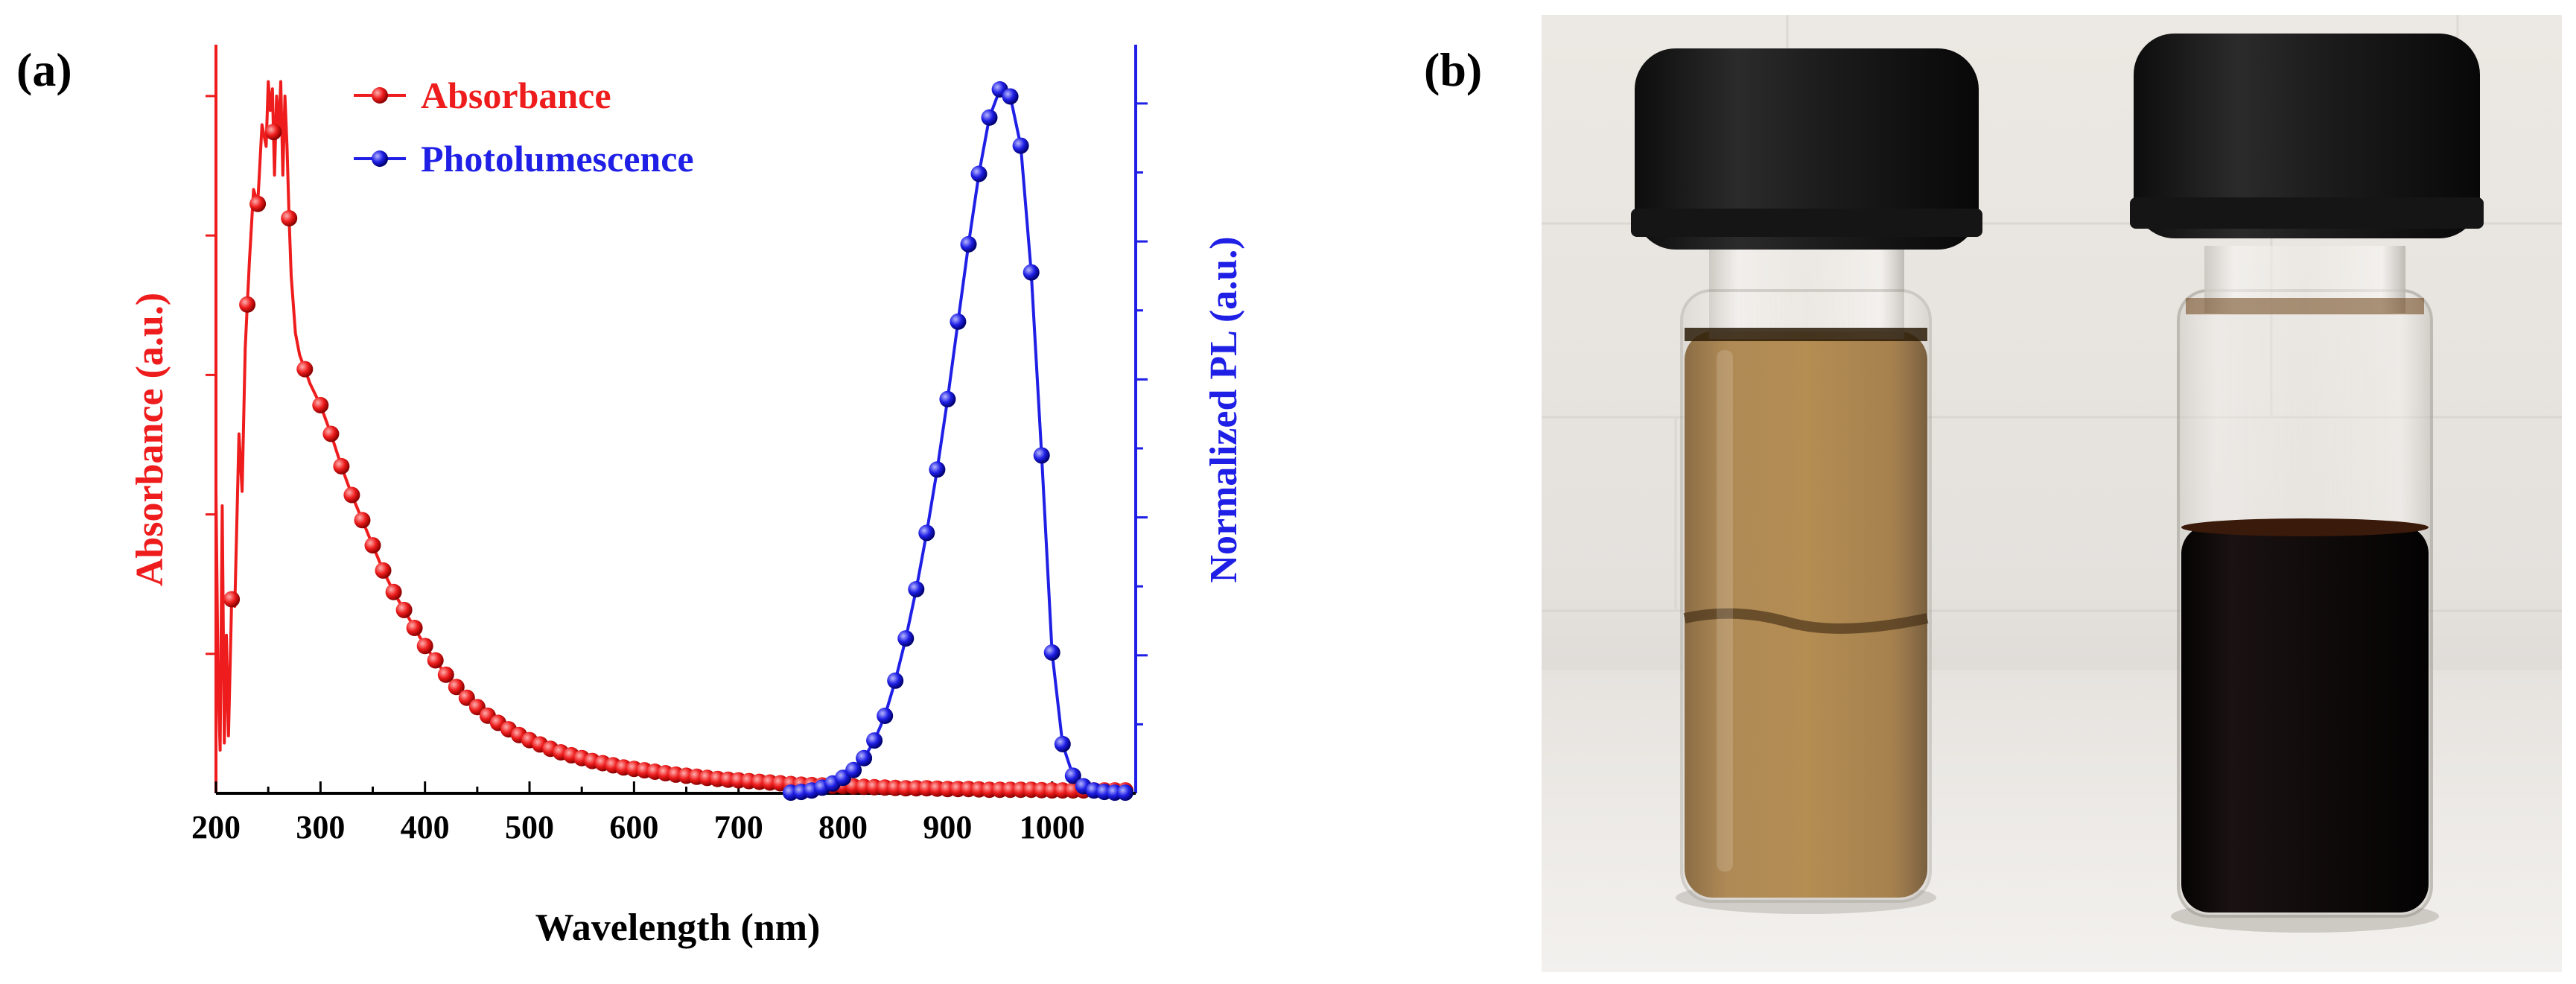 The width and height of the screenshot is (2576, 984). Describe the element at coordinates (2305, 718) in the screenshot. I see `vial-right-liquid` at that location.